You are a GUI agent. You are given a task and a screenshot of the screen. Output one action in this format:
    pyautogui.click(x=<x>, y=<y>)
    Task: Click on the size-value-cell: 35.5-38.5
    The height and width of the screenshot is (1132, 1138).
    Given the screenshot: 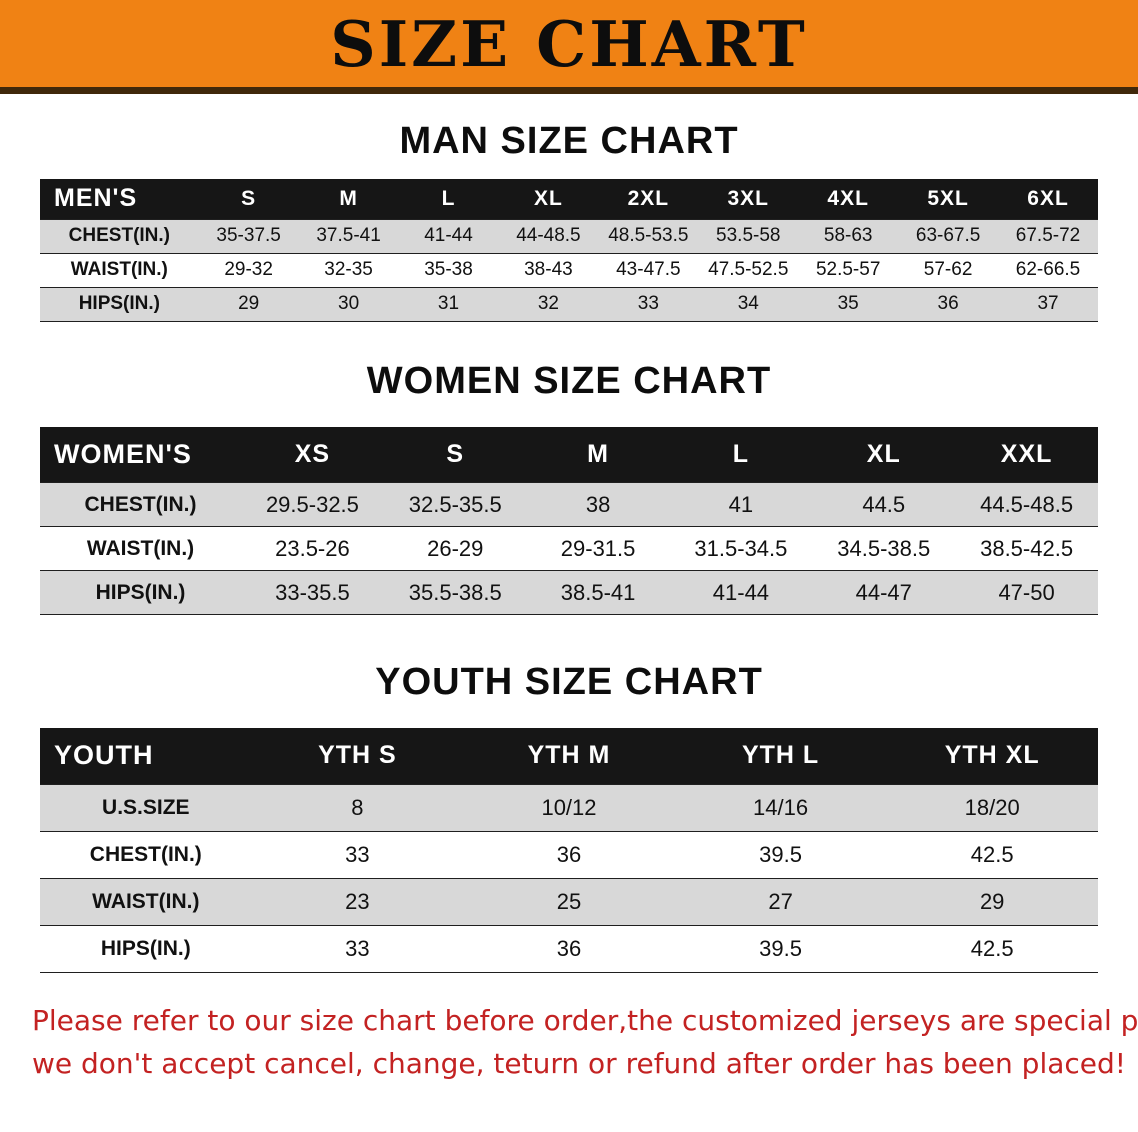 What is the action you would take?
    pyautogui.click(x=455, y=592)
    